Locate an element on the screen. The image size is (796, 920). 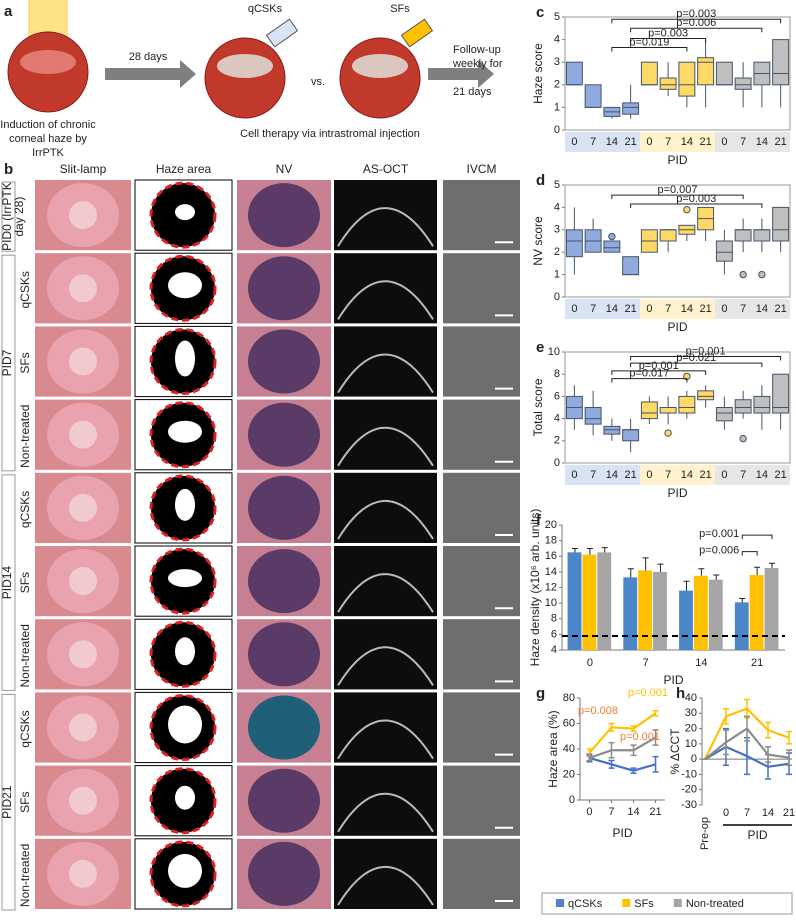
group-label: PID7 is located at coordinates (7, 362).